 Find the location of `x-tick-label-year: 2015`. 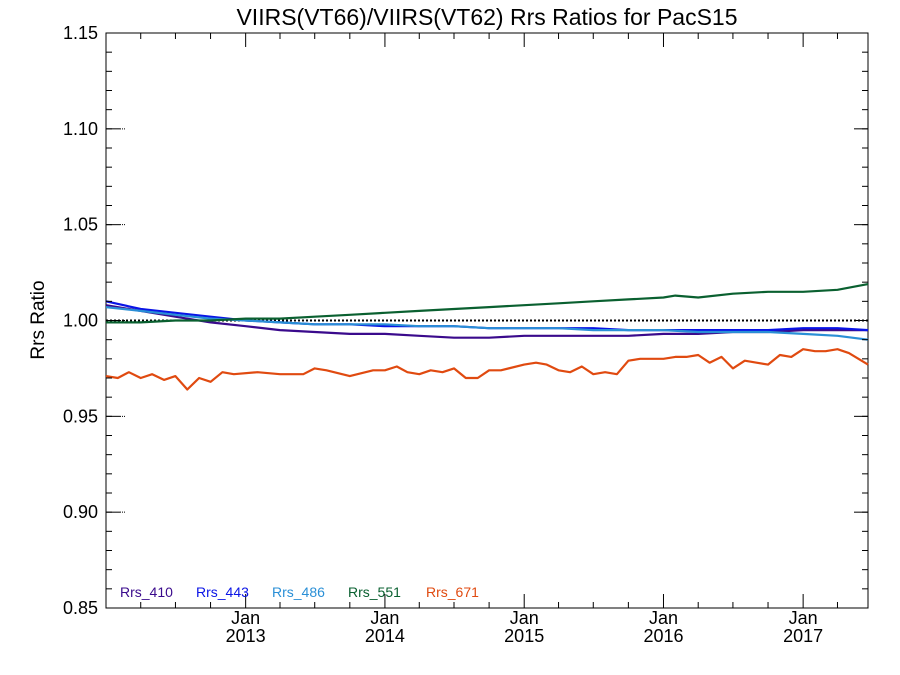

x-tick-label-year: 2015 is located at coordinates (524, 636).